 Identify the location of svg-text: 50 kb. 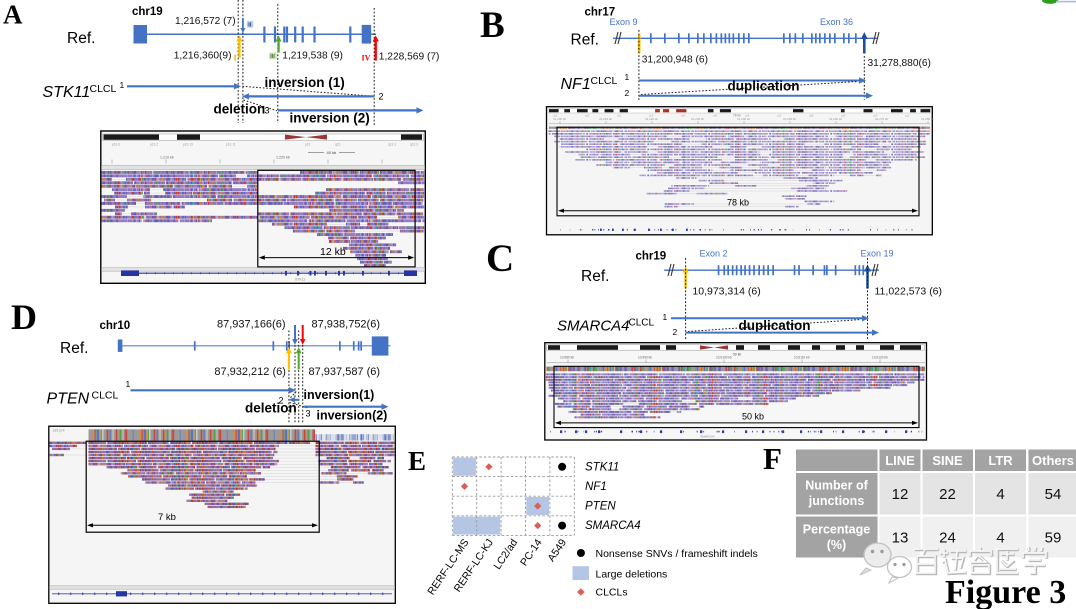
(753, 417).